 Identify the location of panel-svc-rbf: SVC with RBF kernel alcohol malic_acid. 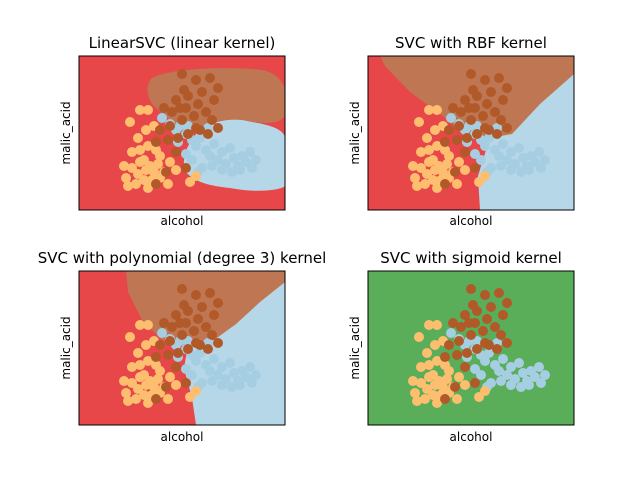
(461, 131).